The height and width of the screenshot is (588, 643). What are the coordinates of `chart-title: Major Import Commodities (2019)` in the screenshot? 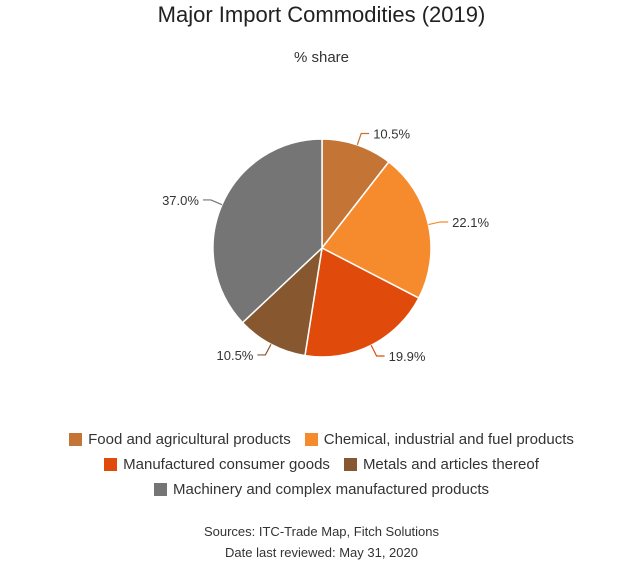 It's located at (321, 14).